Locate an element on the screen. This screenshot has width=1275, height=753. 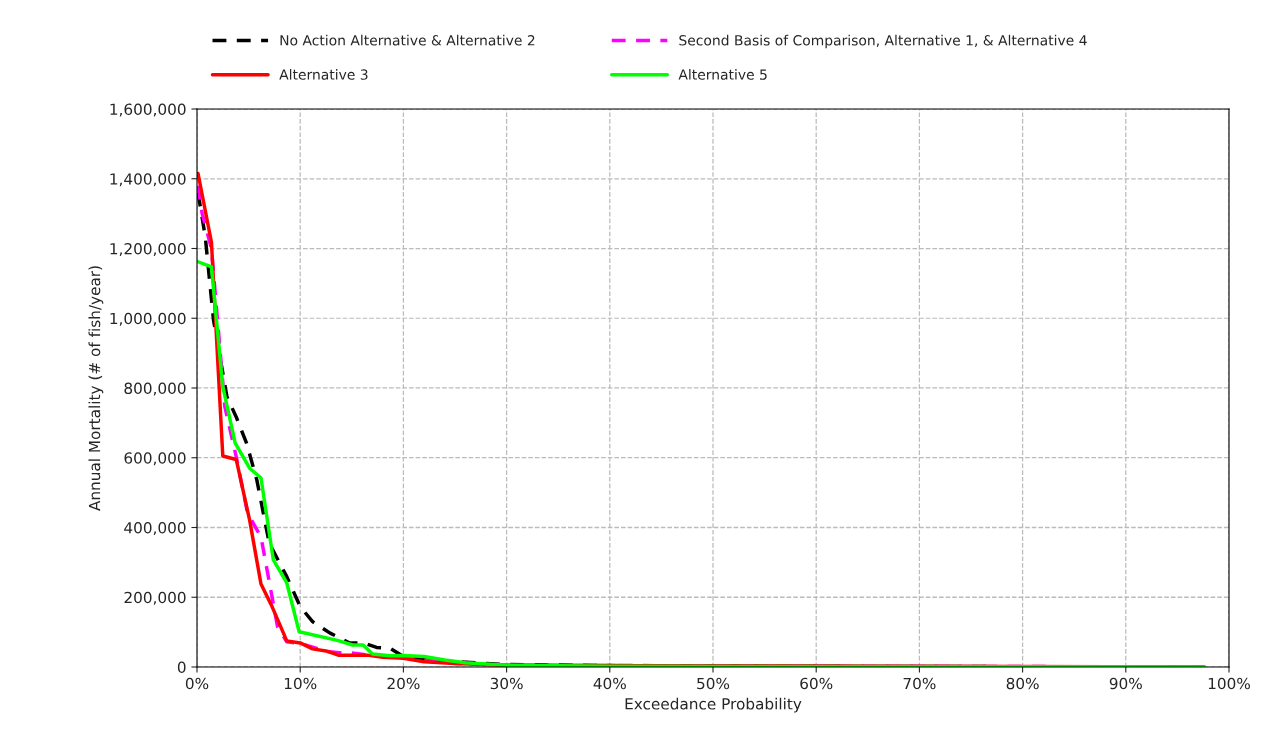
y-tick-label: 0 is located at coordinates (181, 667).